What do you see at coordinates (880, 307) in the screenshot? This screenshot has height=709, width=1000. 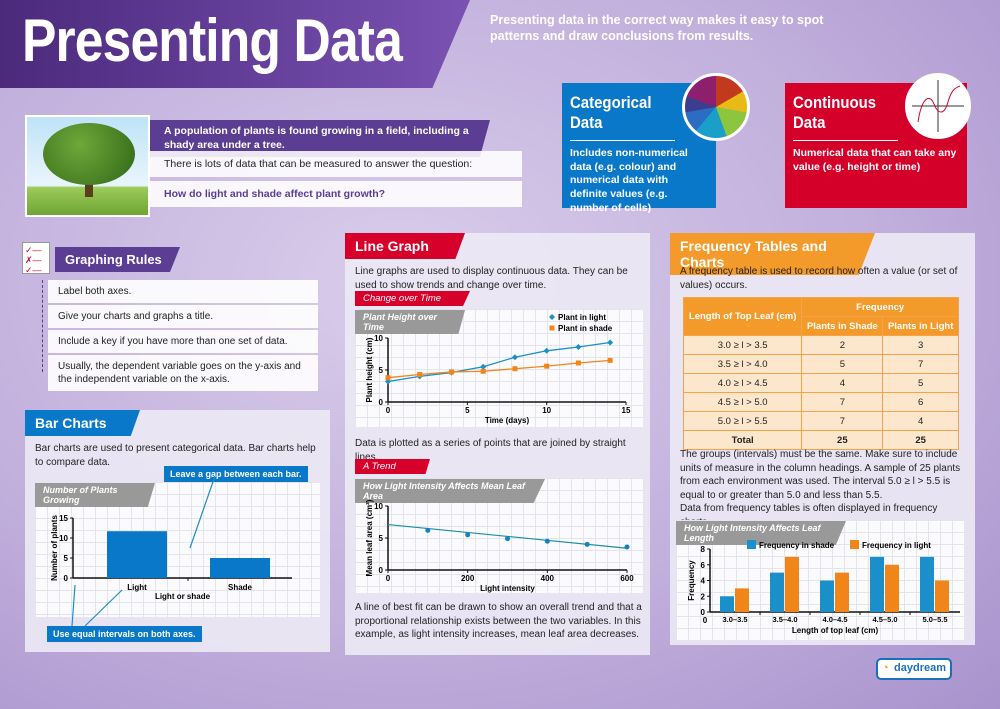 I see `col-frequency: Frequency` at bounding box center [880, 307].